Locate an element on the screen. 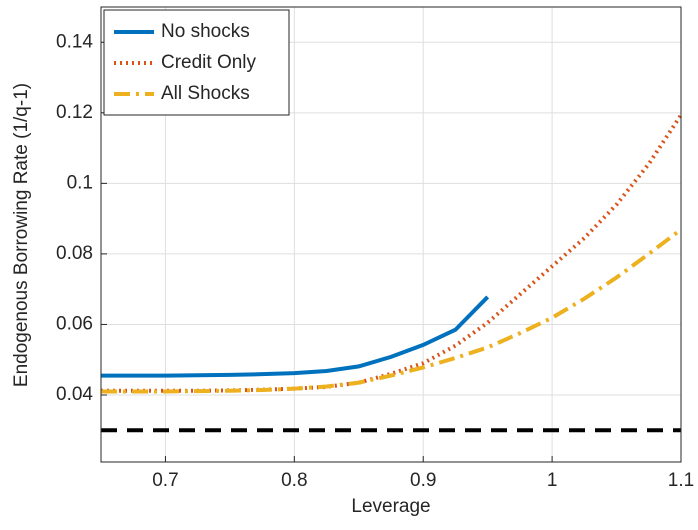 The image size is (698, 530). legend-label: All Shocks is located at coordinates (205, 93).